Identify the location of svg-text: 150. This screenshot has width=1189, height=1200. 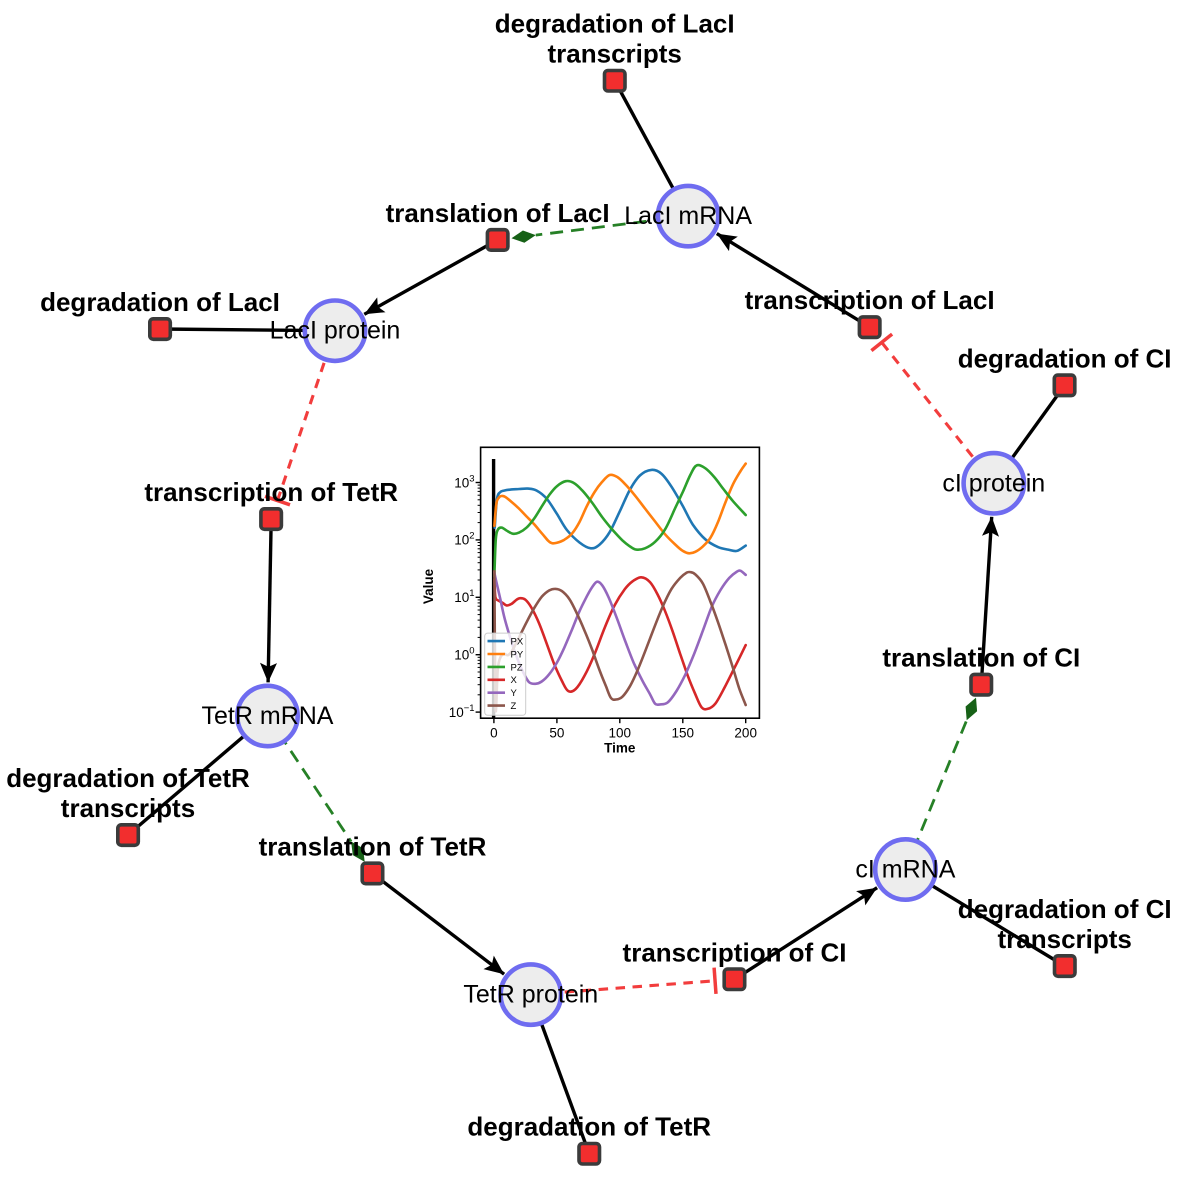
(683, 732).